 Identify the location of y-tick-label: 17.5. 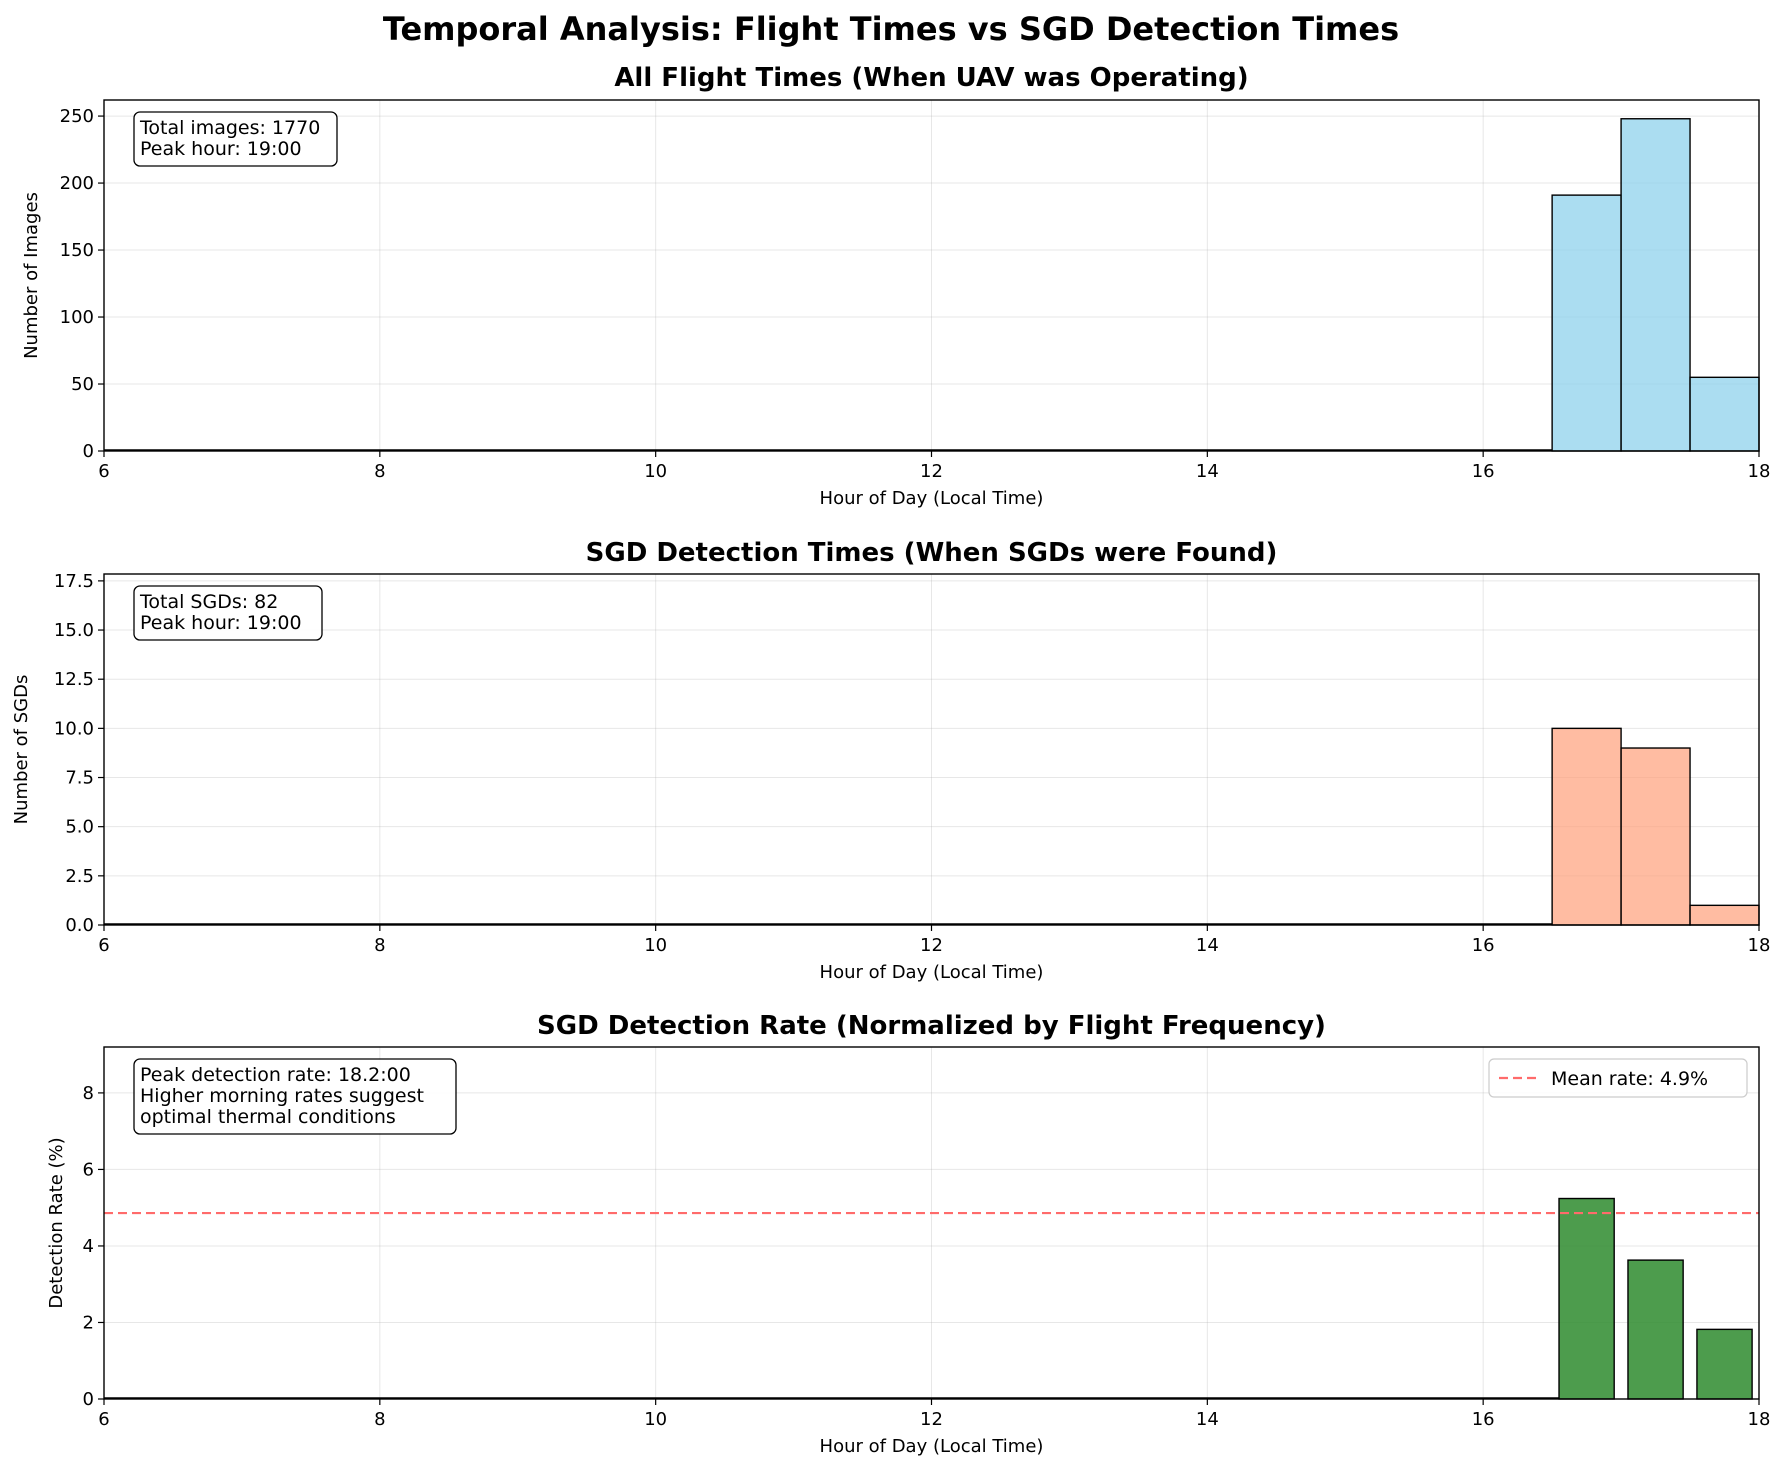
(74, 581).